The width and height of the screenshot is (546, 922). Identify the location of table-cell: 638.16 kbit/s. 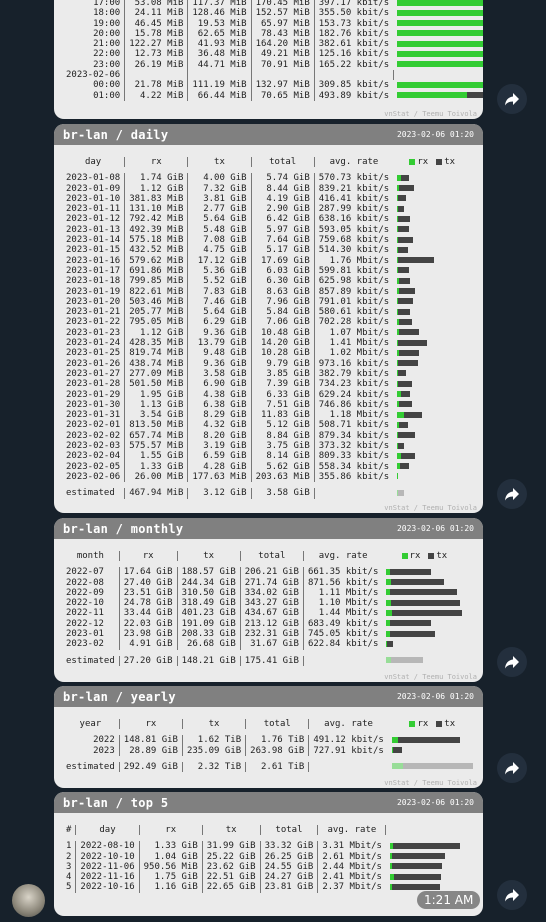
(353, 219).